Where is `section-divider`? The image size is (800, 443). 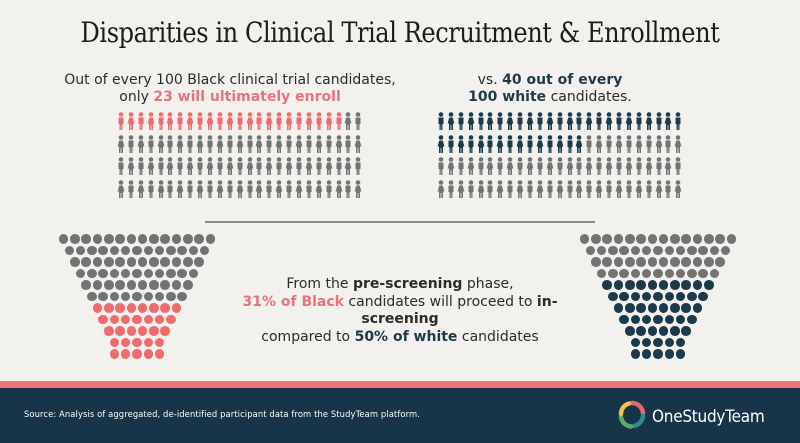
section-divider is located at coordinates (400, 222).